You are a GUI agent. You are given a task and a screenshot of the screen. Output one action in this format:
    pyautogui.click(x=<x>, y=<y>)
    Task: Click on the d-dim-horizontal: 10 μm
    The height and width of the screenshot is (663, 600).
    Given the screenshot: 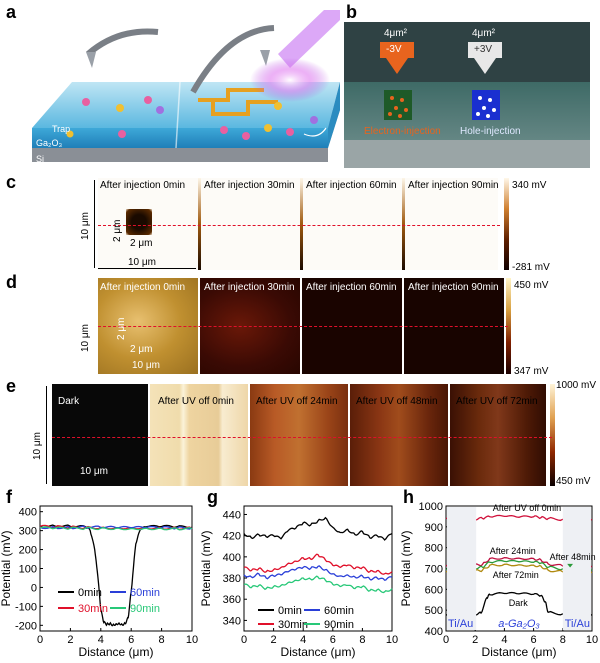 What is the action you would take?
    pyautogui.click(x=146, y=365)
    